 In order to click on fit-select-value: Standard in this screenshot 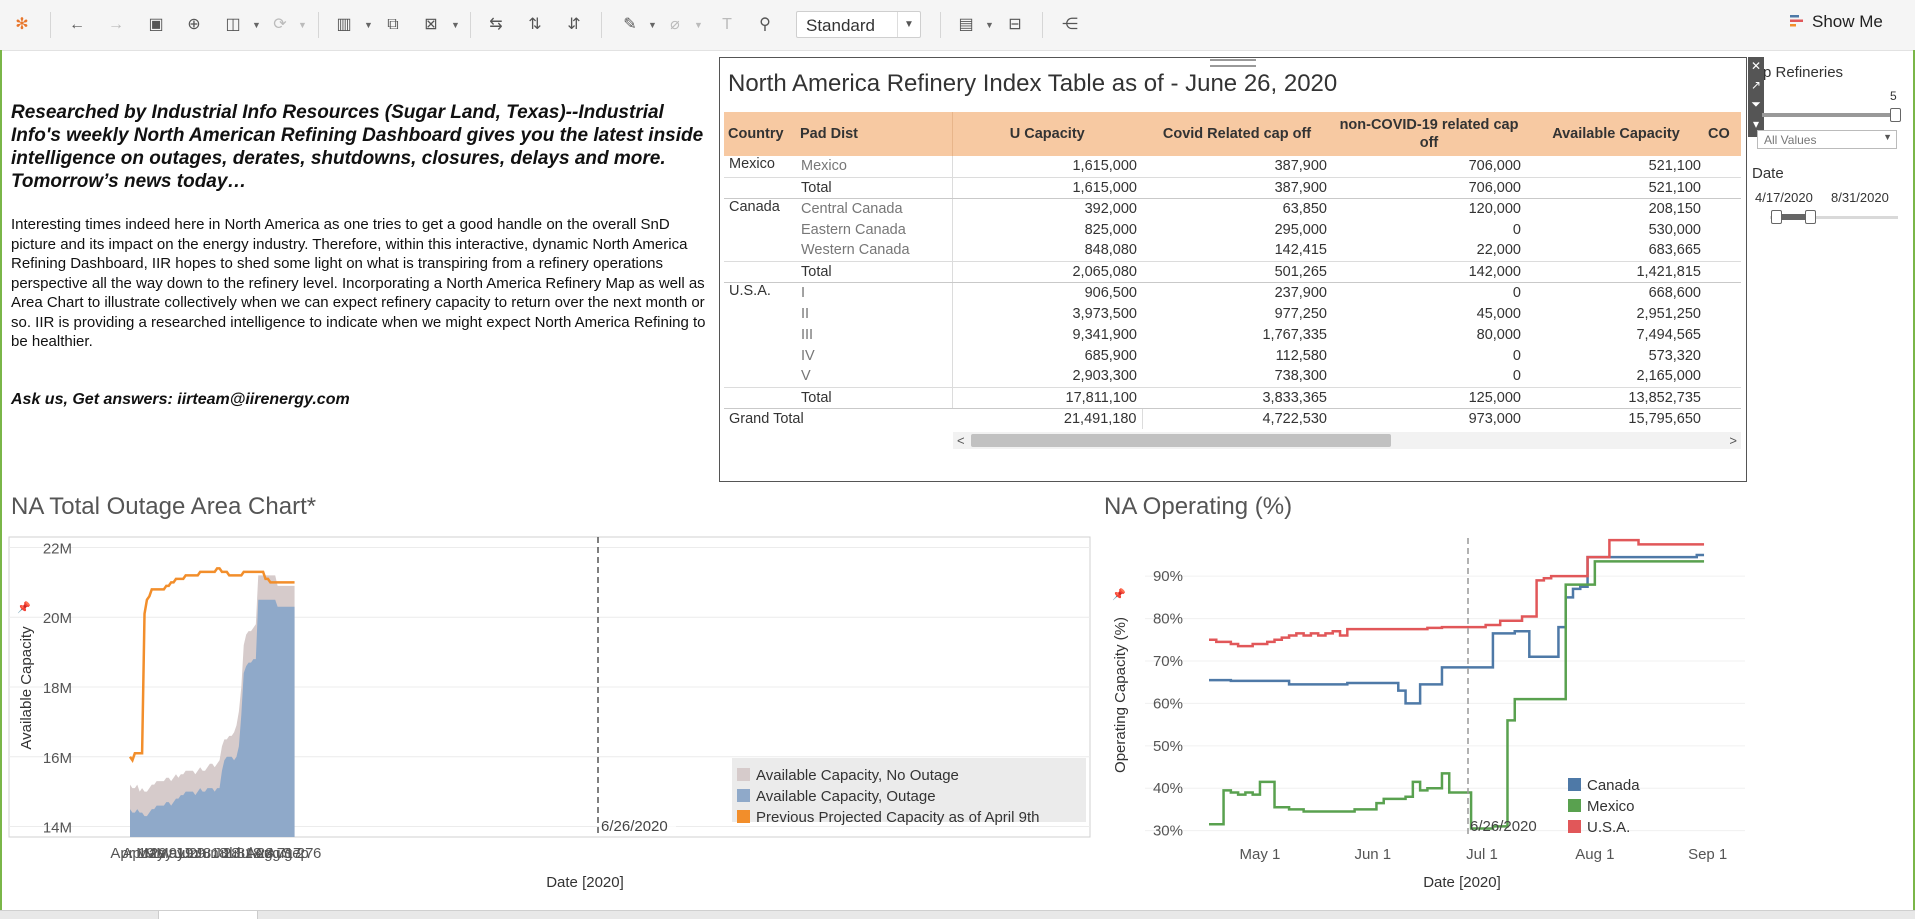, I will do `click(840, 25)`.